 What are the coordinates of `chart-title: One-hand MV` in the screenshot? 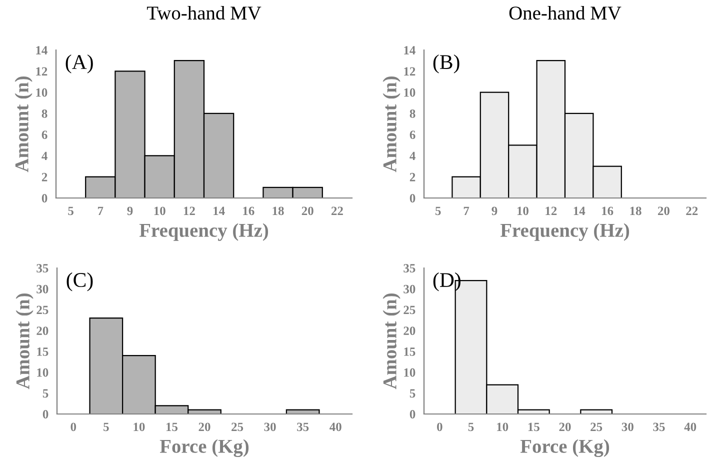 It's located at (565, 13).